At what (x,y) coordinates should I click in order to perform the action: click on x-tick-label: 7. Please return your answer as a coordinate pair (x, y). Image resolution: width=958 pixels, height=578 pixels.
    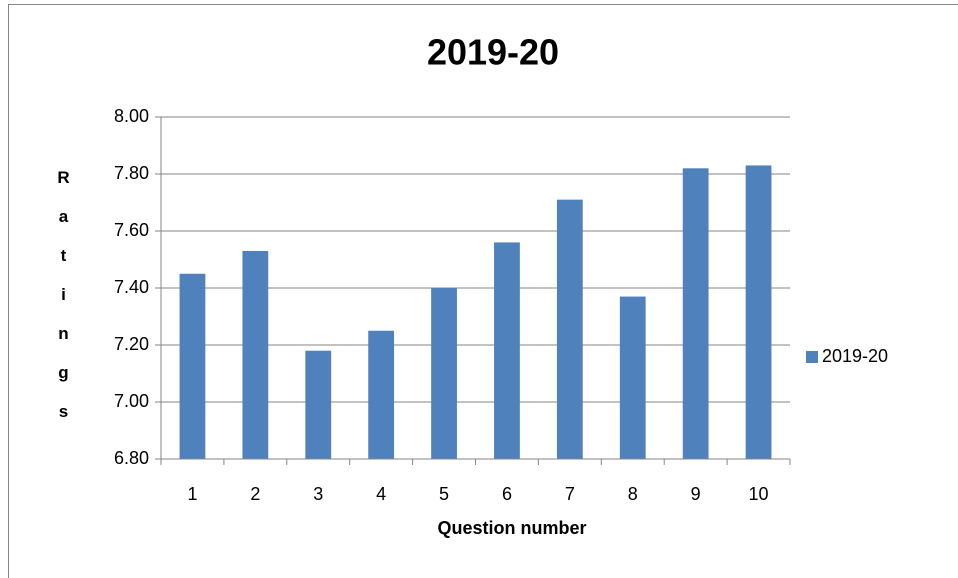
    Looking at the image, I should click on (570, 494).